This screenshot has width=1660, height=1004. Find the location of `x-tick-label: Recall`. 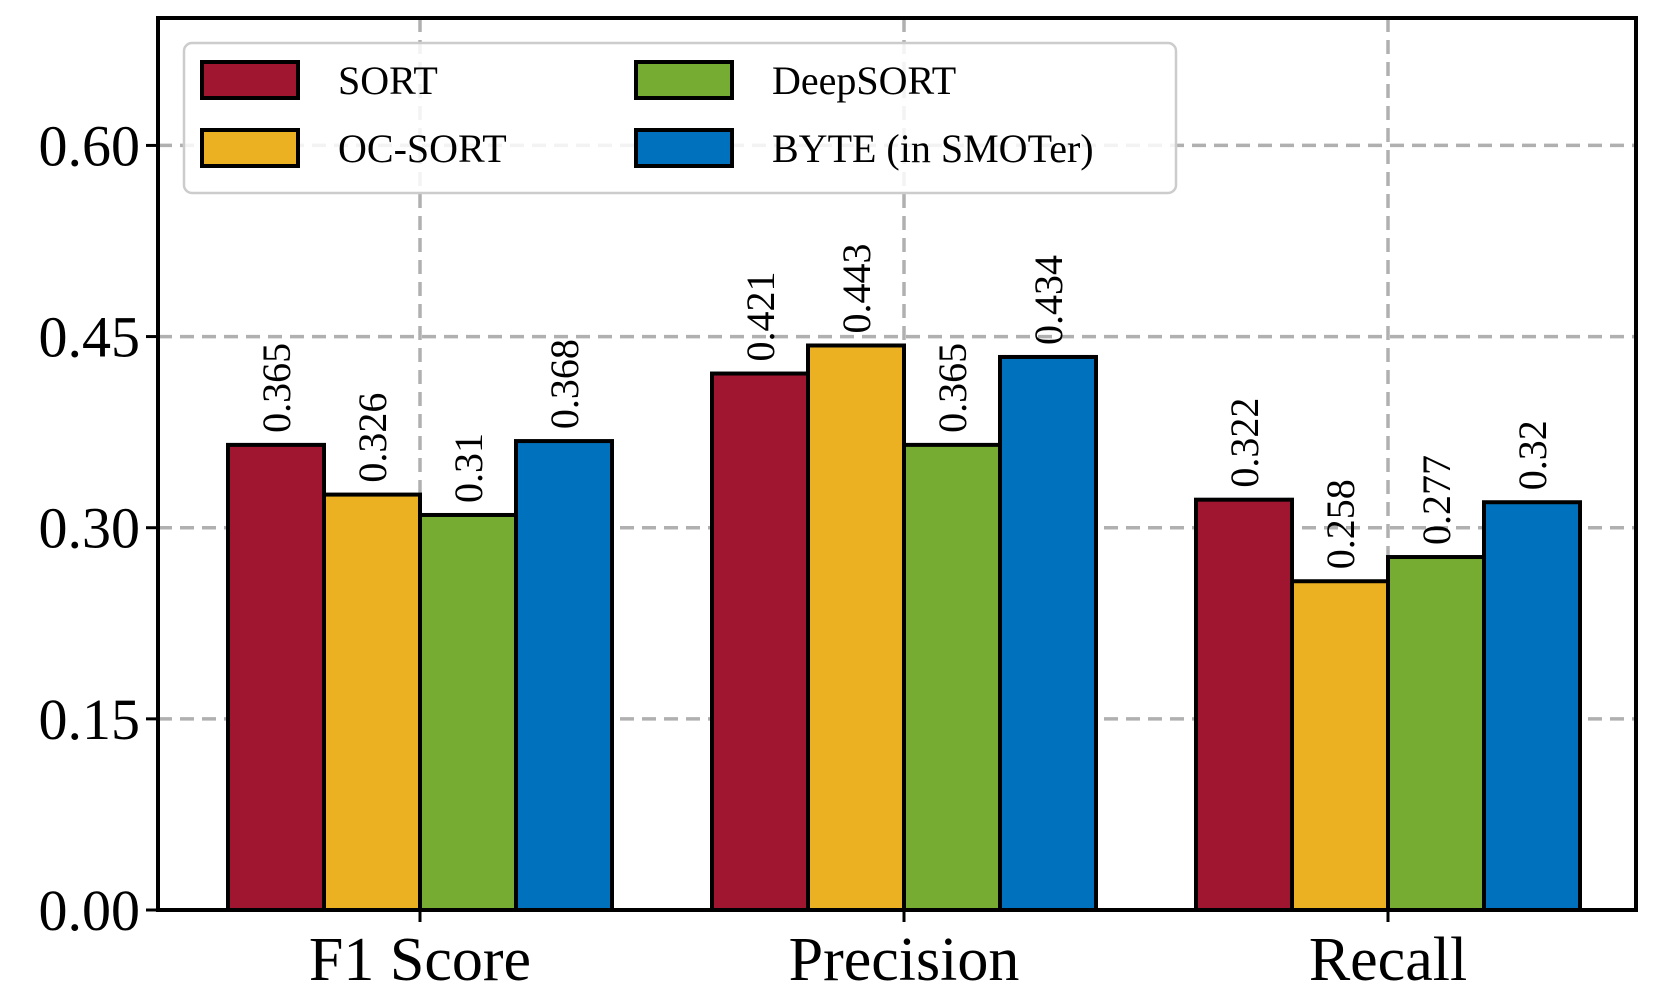

x-tick-label: Recall is located at coordinates (1388, 960).